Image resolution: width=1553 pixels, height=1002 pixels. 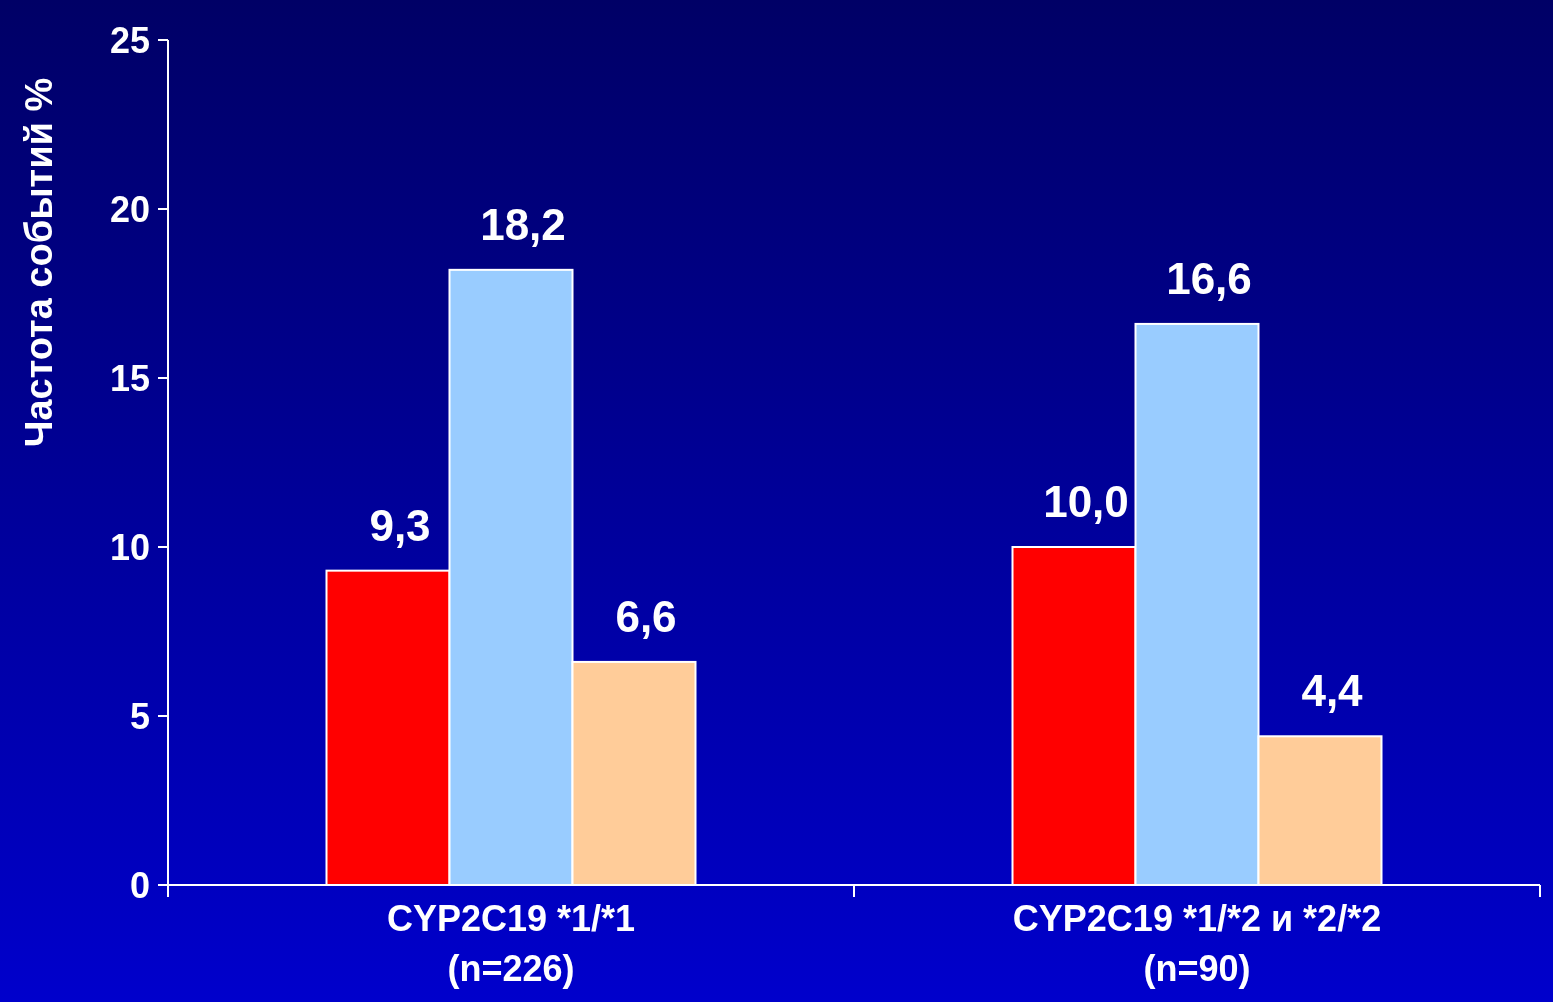 What do you see at coordinates (129, 378) in the screenshot?
I see `y-tick-label: 15` at bounding box center [129, 378].